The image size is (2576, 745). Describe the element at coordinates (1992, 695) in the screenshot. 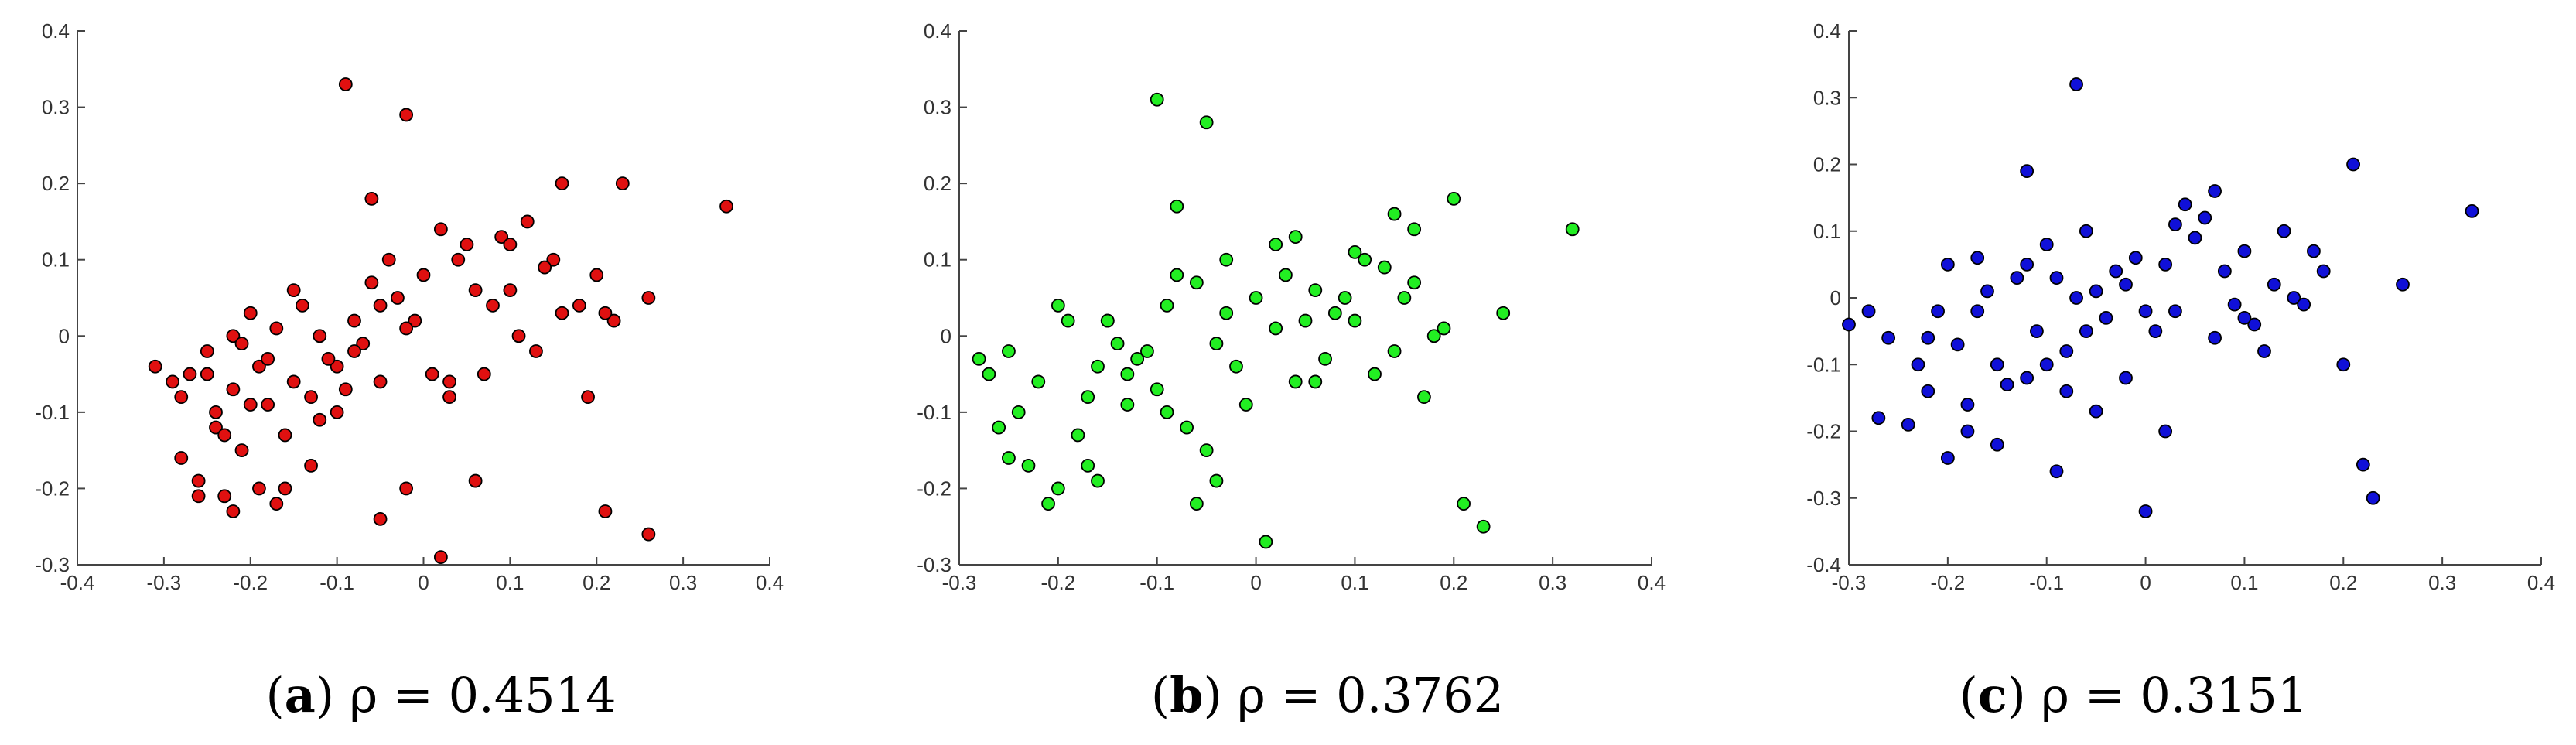

I see `caption-c-letter: c` at that location.